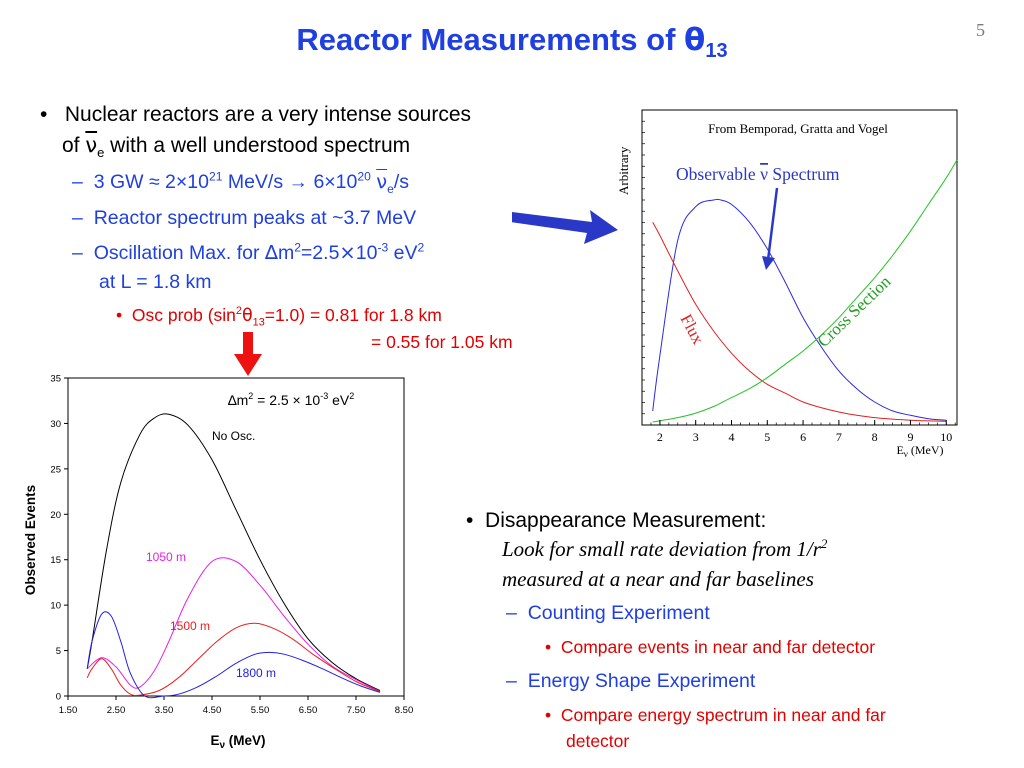 The height and width of the screenshot is (768, 1024). What do you see at coordinates (260, 710) in the screenshot?
I see `chart2-x-tick-label: 5.50` at bounding box center [260, 710].